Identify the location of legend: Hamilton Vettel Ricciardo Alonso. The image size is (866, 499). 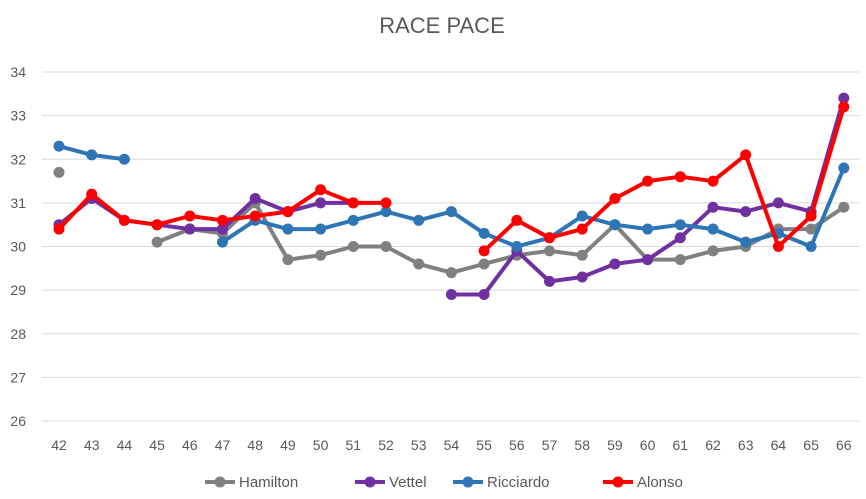
(444, 482).